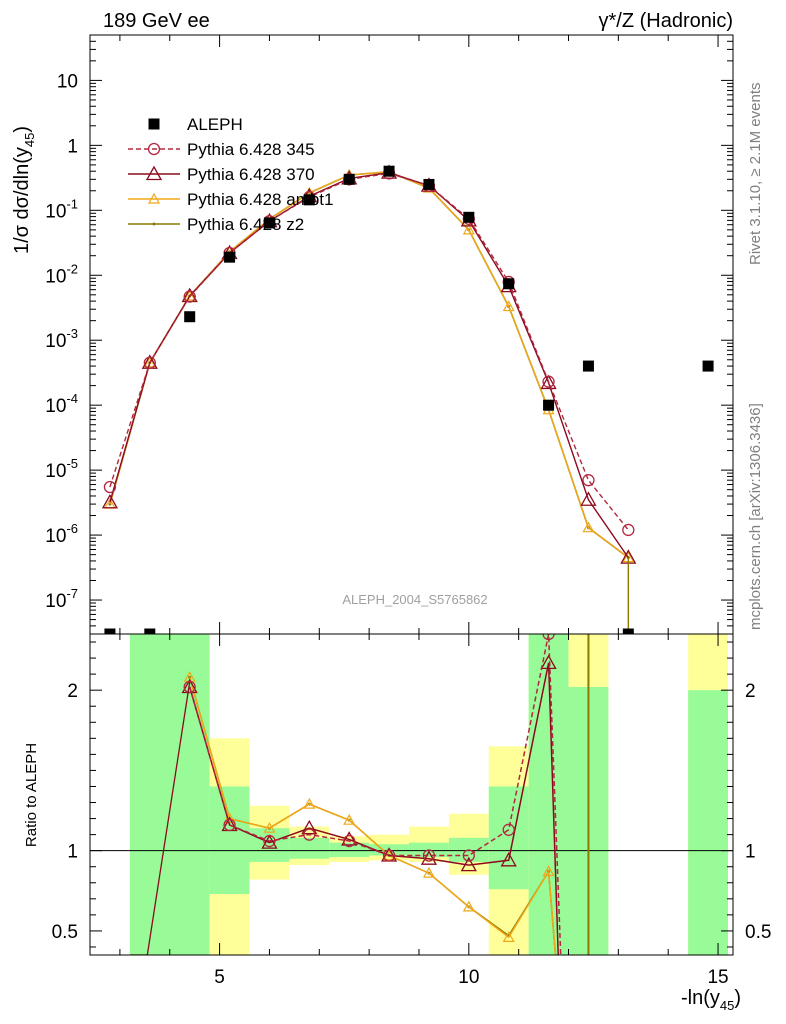  What do you see at coordinates (72, 333) in the screenshot?
I see `y-tick-exponent: -3` at bounding box center [72, 333].